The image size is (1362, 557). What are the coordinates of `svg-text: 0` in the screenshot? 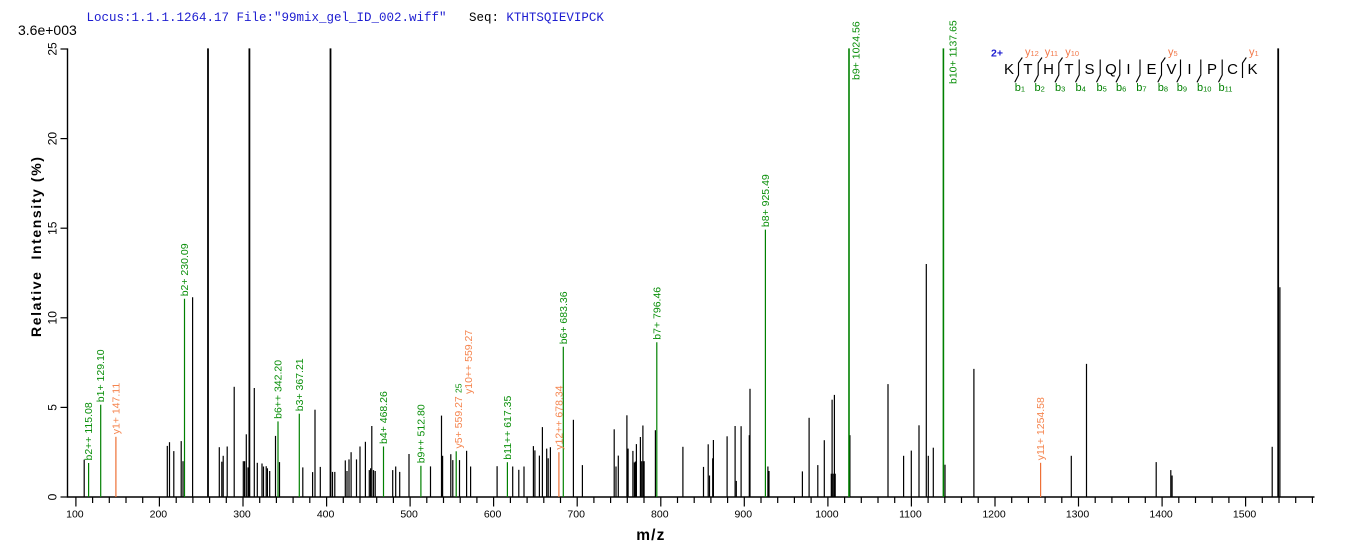 It's located at (53, 496).